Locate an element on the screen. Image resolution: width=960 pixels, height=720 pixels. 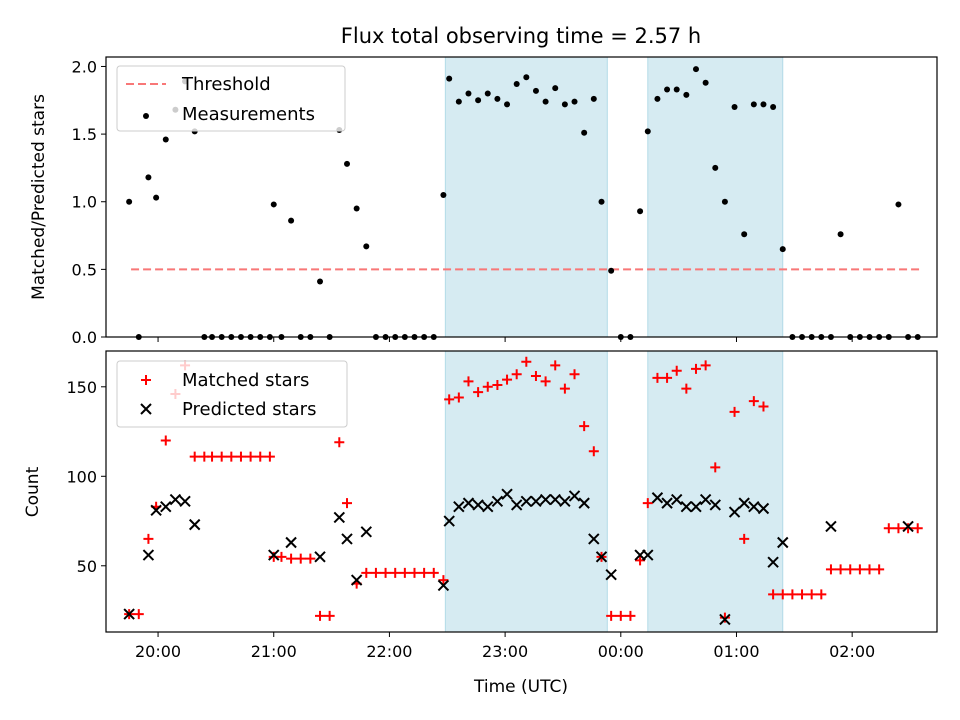
x-tick-label: 21:00 is located at coordinates (274, 651).